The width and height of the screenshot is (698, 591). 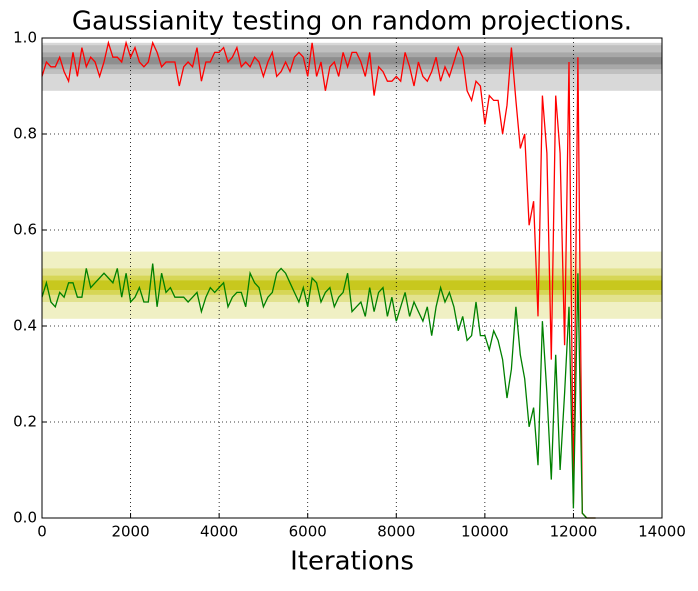 What do you see at coordinates (25, 230) in the screenshot?
I see `y-tick-label: 0.6` at bounding box center [25, 230].